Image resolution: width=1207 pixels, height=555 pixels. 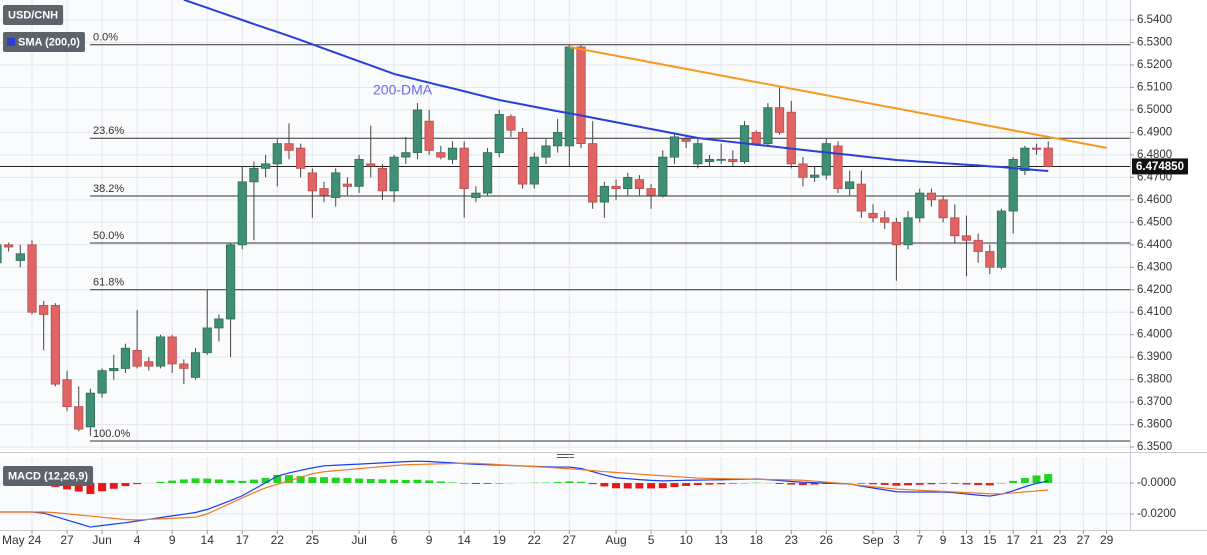 What do you see at coordinates (44, 42) in the screenshot?
I see `legend-box: SMA (200,0)` at bounding box center [44, 42].